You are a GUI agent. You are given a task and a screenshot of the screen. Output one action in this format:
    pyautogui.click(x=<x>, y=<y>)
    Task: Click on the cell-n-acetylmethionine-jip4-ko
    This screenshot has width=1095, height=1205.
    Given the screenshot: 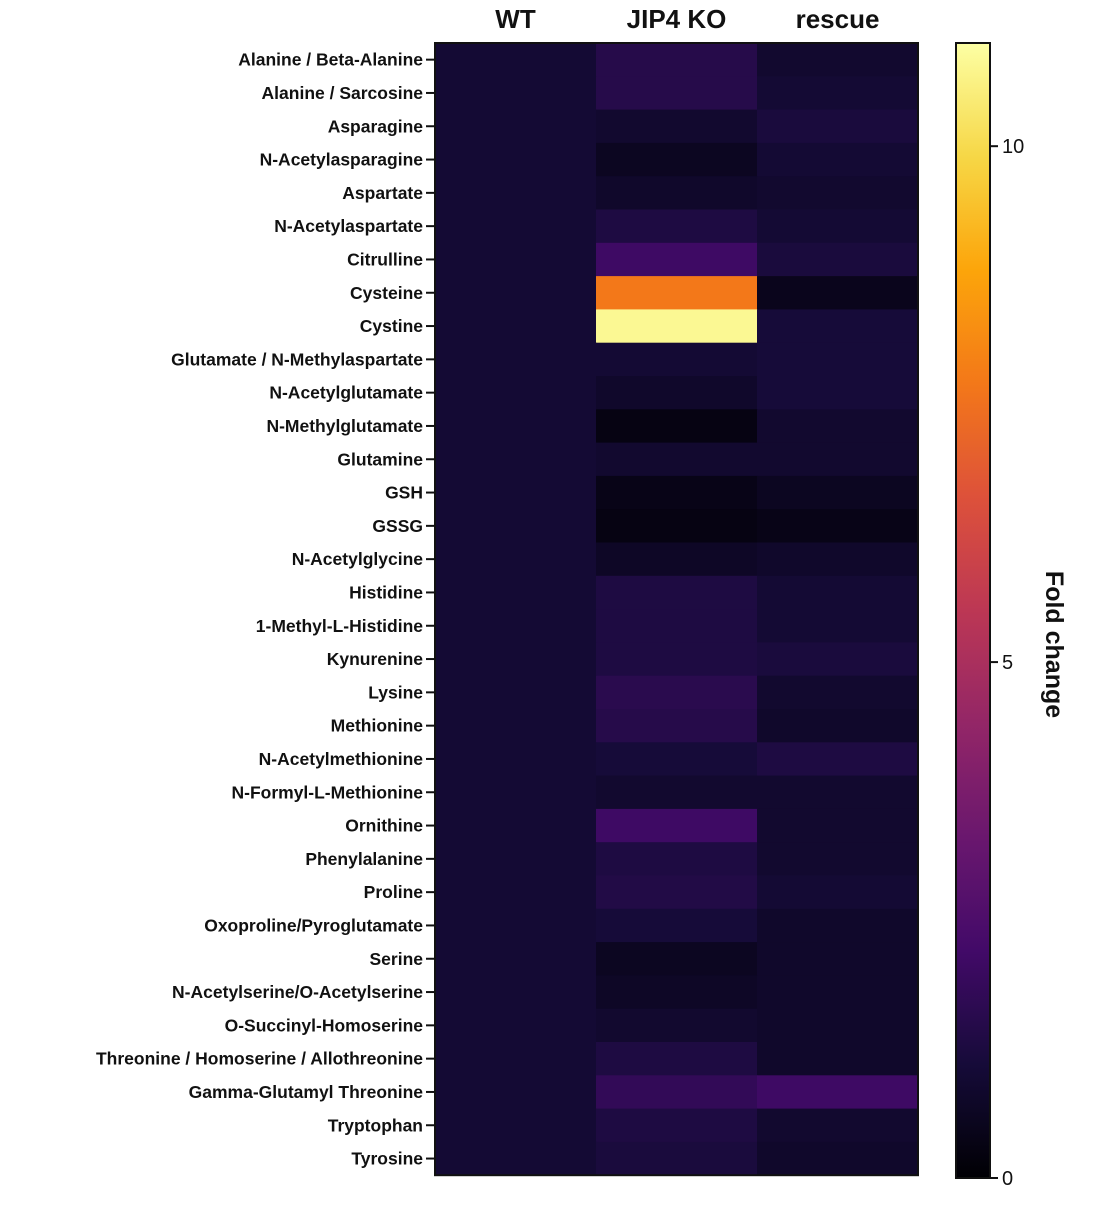 What is the action you would take?
    pyautogui.click(x=677, y=759)
    